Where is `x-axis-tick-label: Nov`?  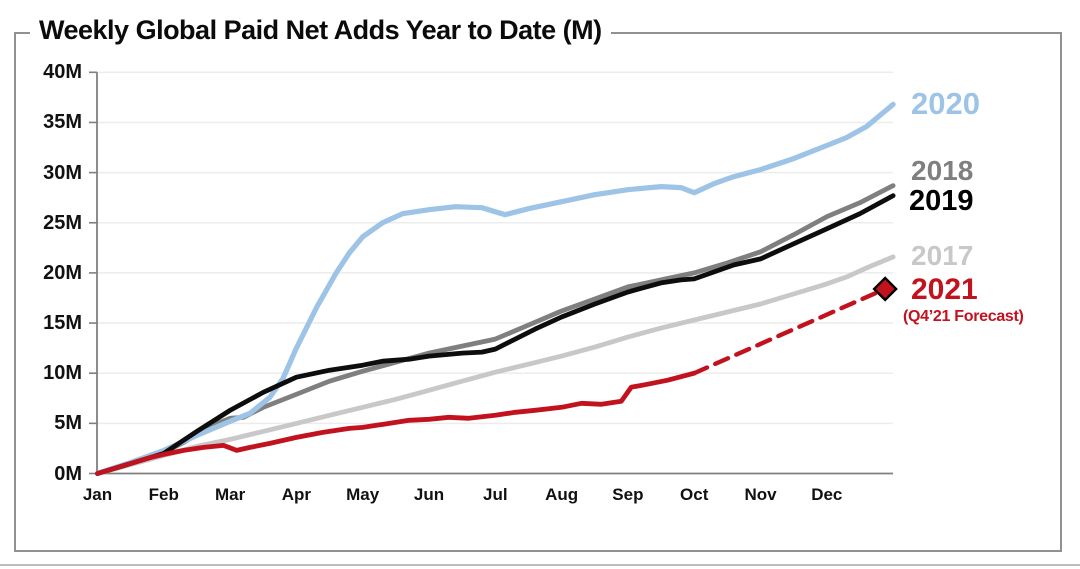 x-axis-tick-label: Nov is located at coordinates (760, 494).